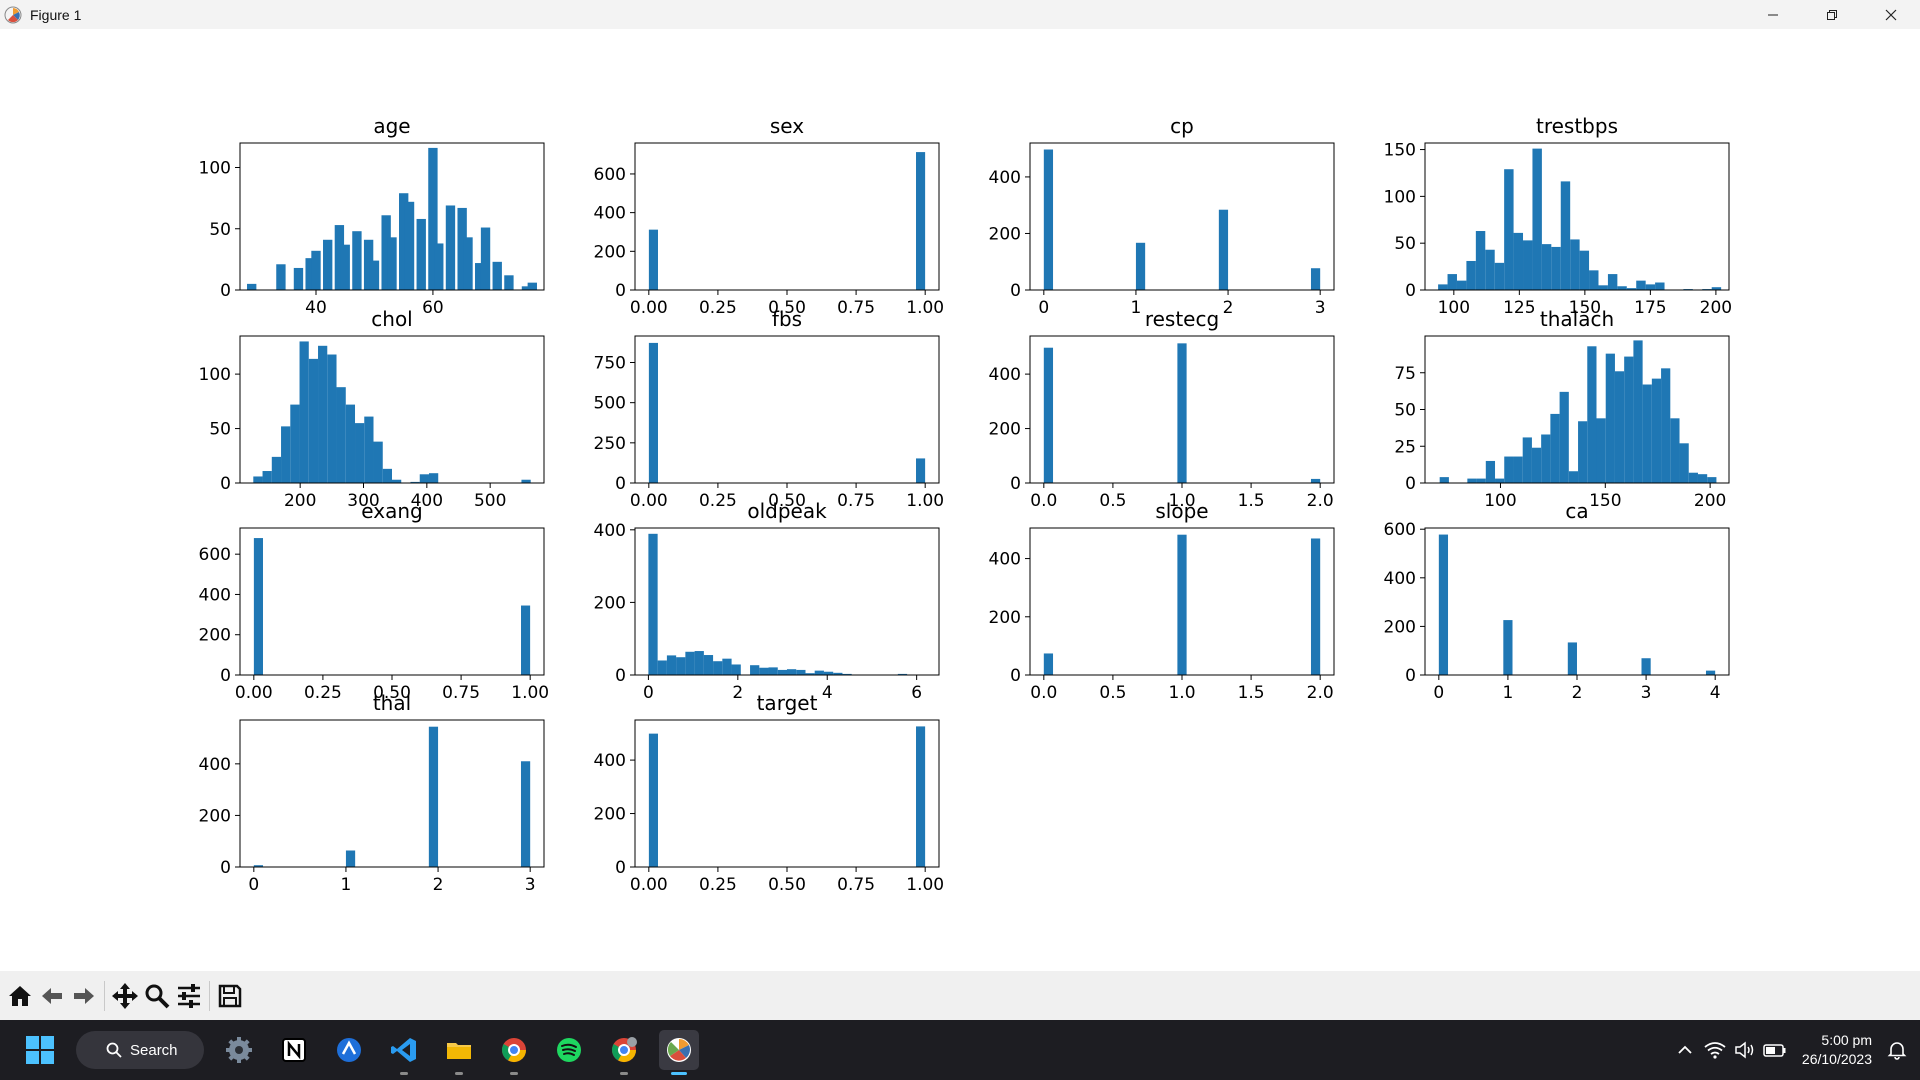 The width and height of the screenshot is (1920, 1080). I want to click on taskbar-clock: 5:00 pm 26/10/2023, so click(1837, 1050).